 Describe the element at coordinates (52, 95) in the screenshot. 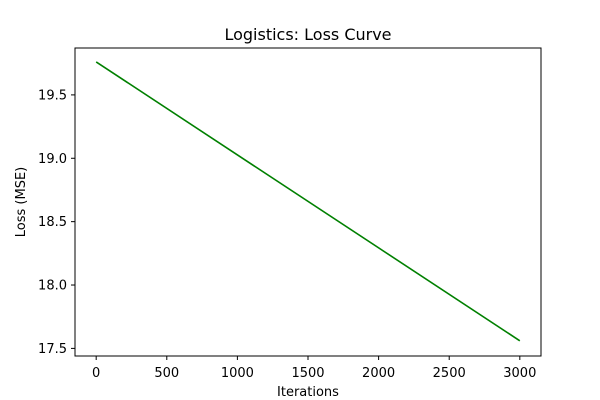

I see `y-tick-label: 19.5` at that location.